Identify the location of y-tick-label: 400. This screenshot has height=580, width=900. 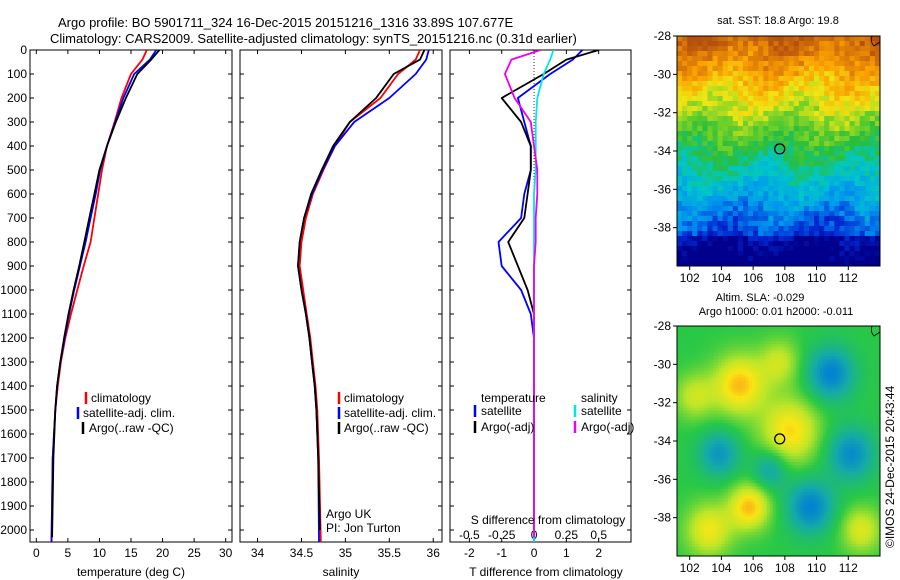
(17, 146).